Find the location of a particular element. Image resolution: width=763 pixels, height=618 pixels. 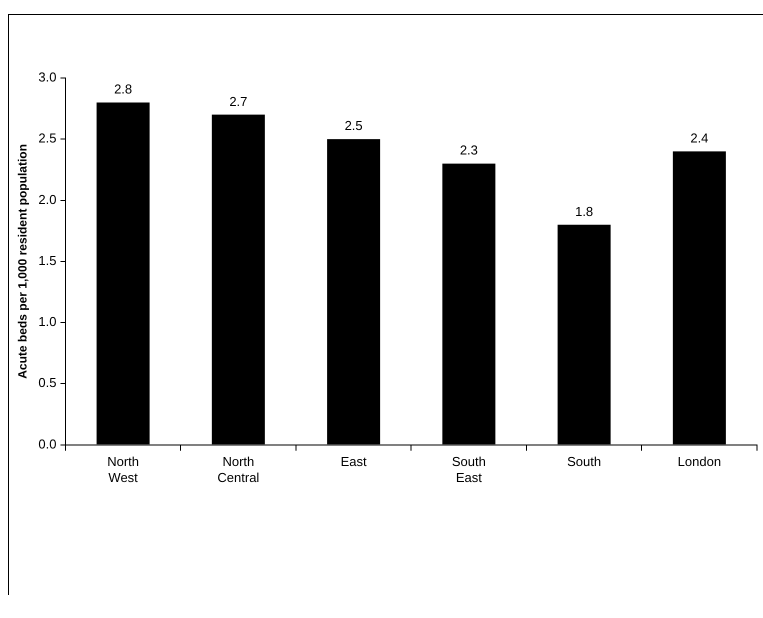

data-label: 2.3 is located at coordinates (469, 150).